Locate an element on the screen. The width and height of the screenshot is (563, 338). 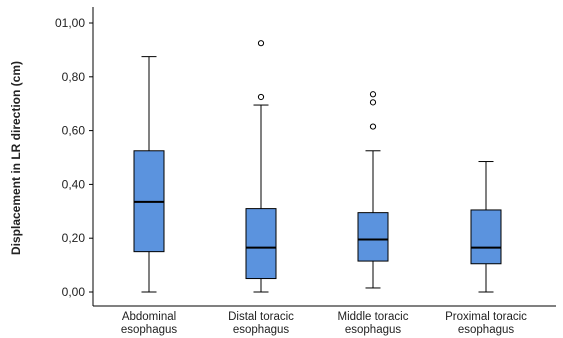
x-tick-label: Distal toracic is located at coordinates (261, 317).